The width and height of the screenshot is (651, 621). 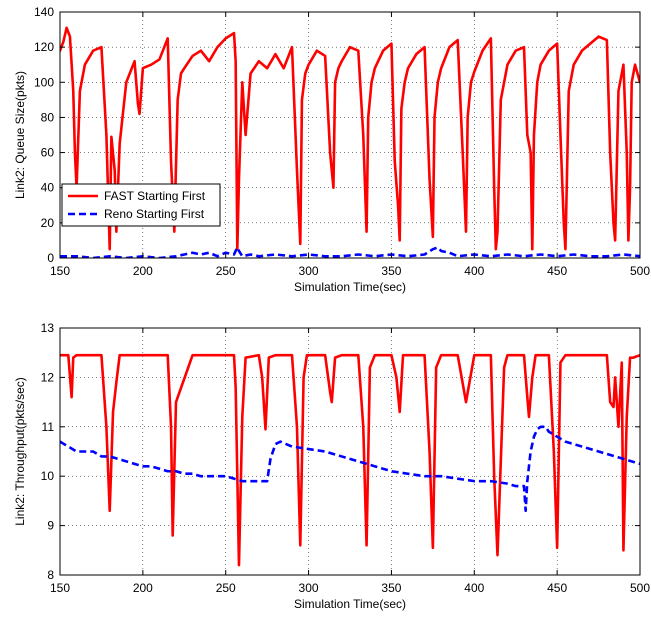 What do you see at coordinates (44, 12) in the screenshot?
I see `y-tick-label: 140` at bounding box center [44, 12].